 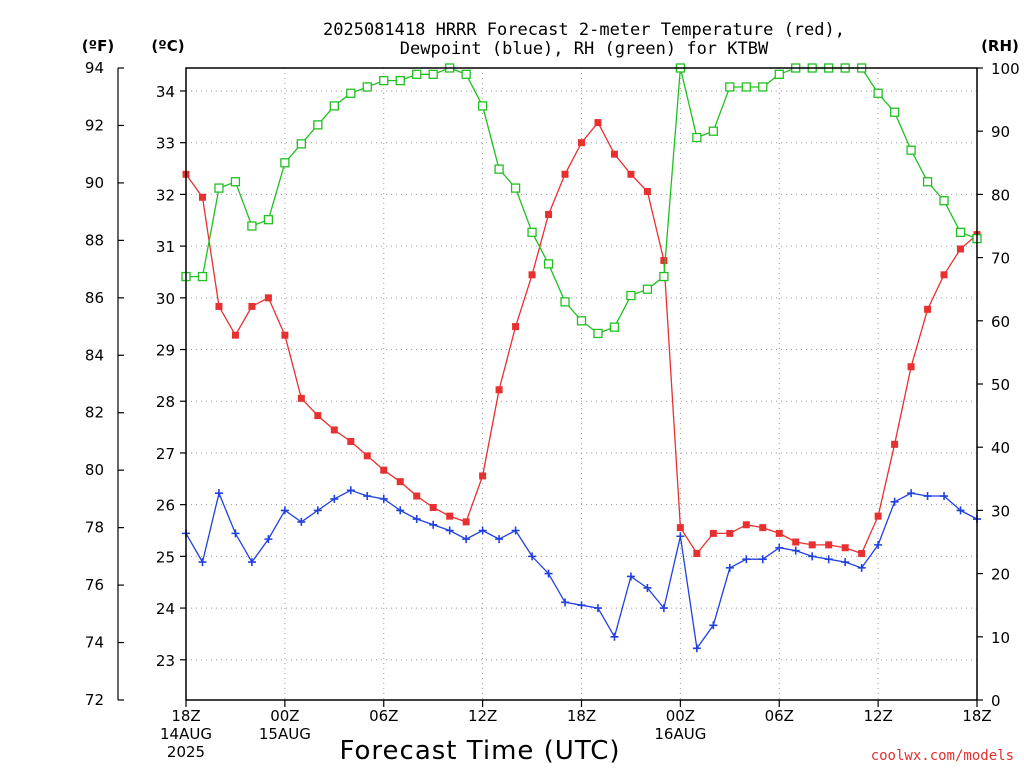 I want to click on rh-tick-label: 50, so click(x=1000, y=385).